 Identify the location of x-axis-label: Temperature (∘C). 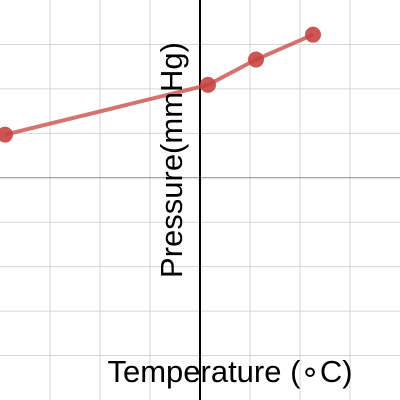
(229, 371).